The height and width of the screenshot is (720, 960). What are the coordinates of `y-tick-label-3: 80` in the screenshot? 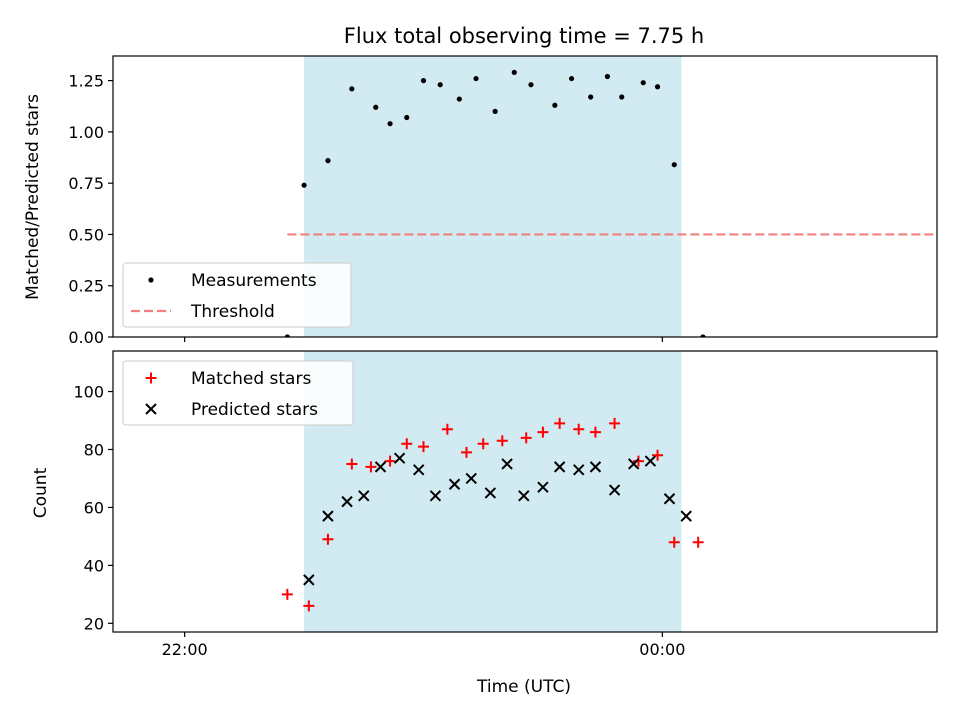 It's located at (94, 449).